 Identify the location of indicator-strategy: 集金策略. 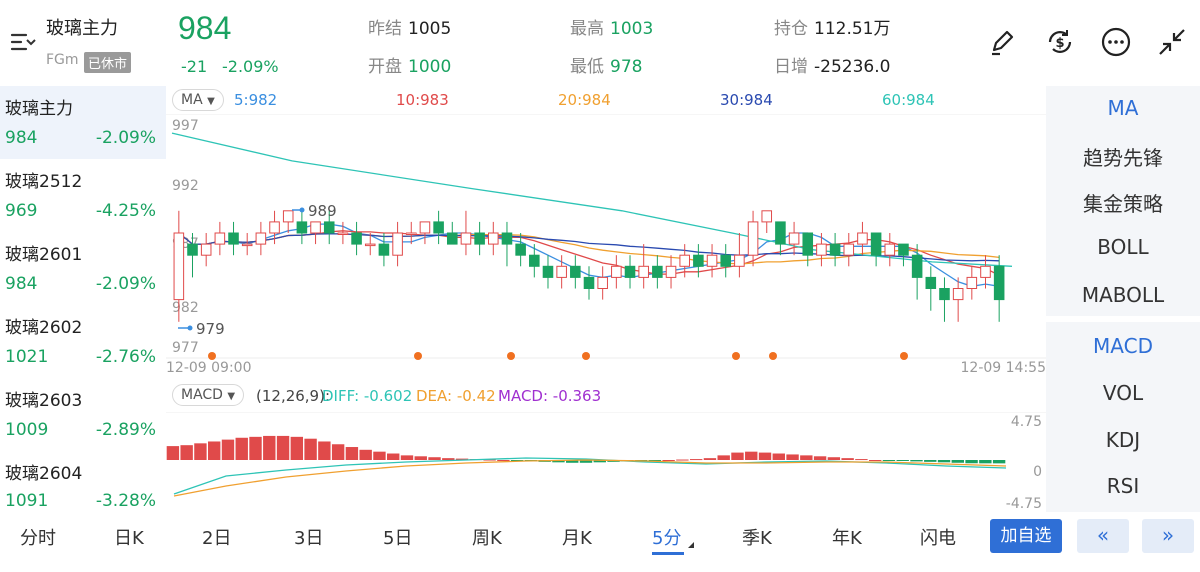
(1123, 204).